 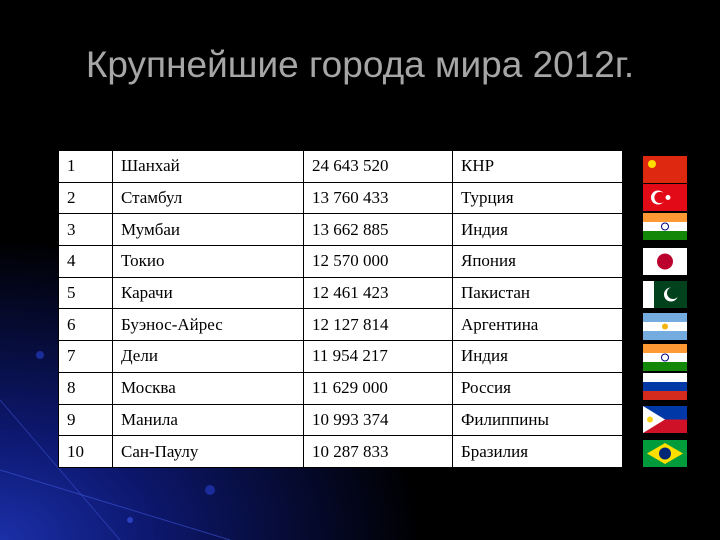 I want to click on table-row: 10 Сан-Паулу 10 287 833 Бразилия, so click(x=340, y=451).